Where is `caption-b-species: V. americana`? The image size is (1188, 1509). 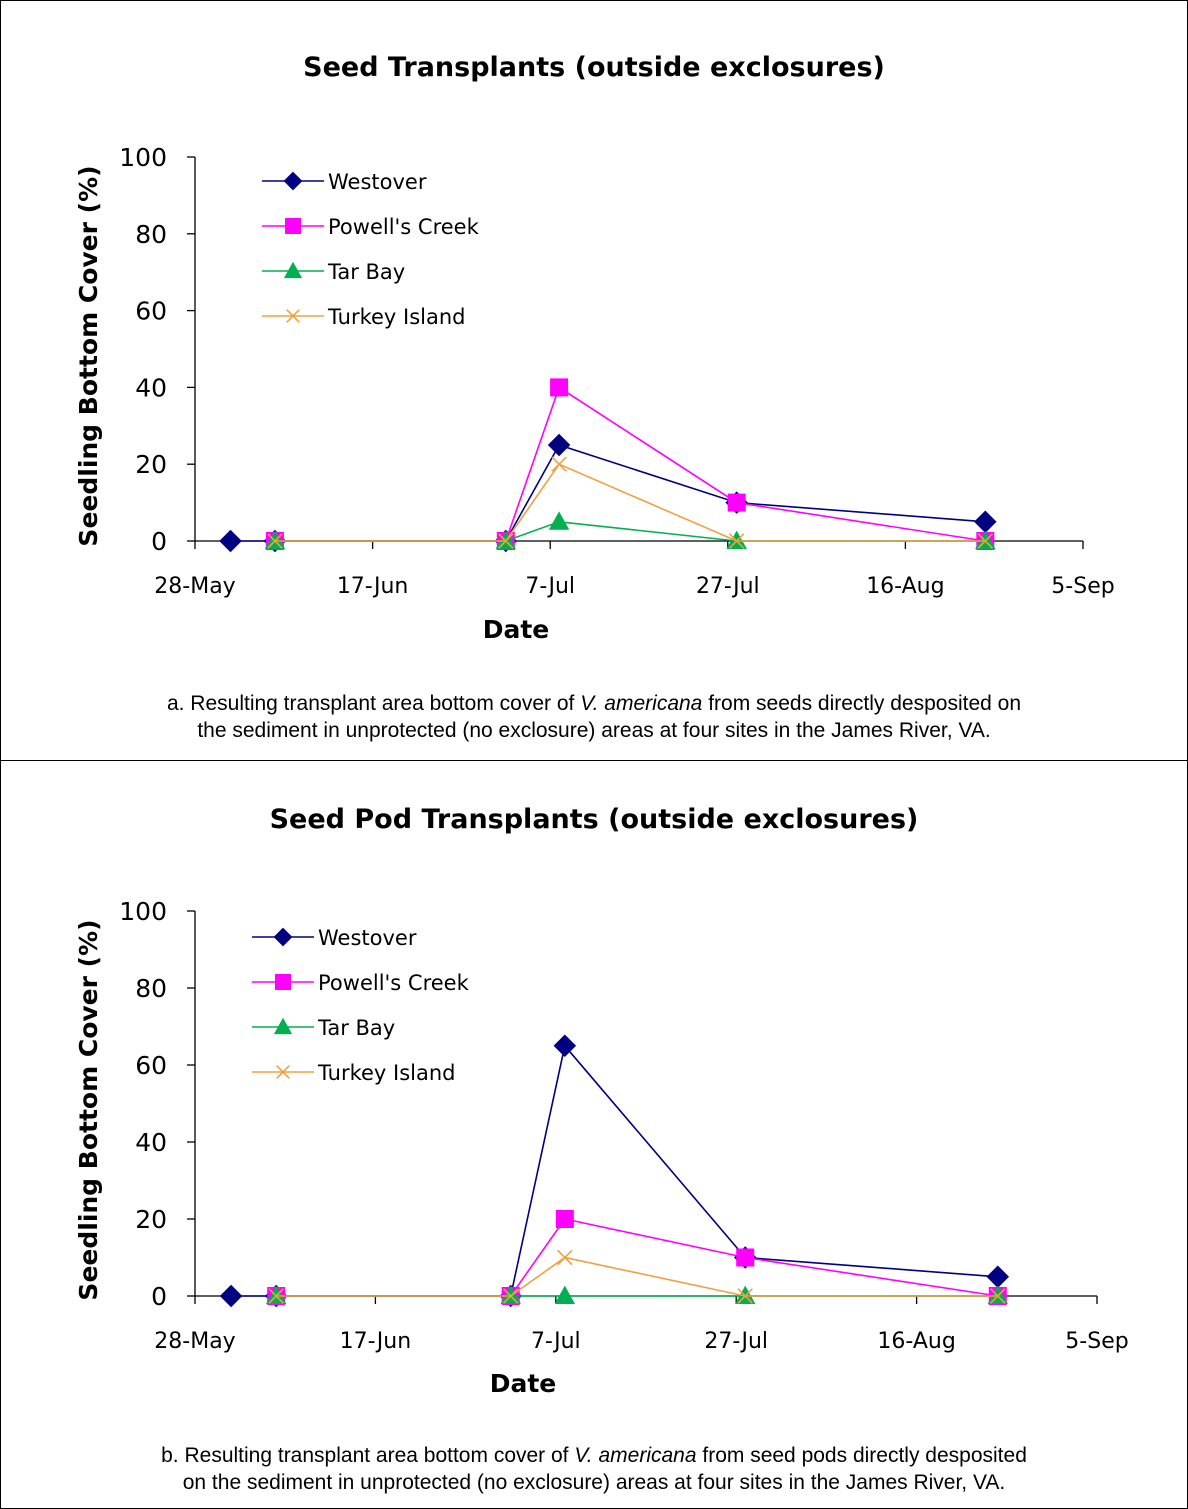
caption-b-species: V. americana is located at coordinates (635, 1455).